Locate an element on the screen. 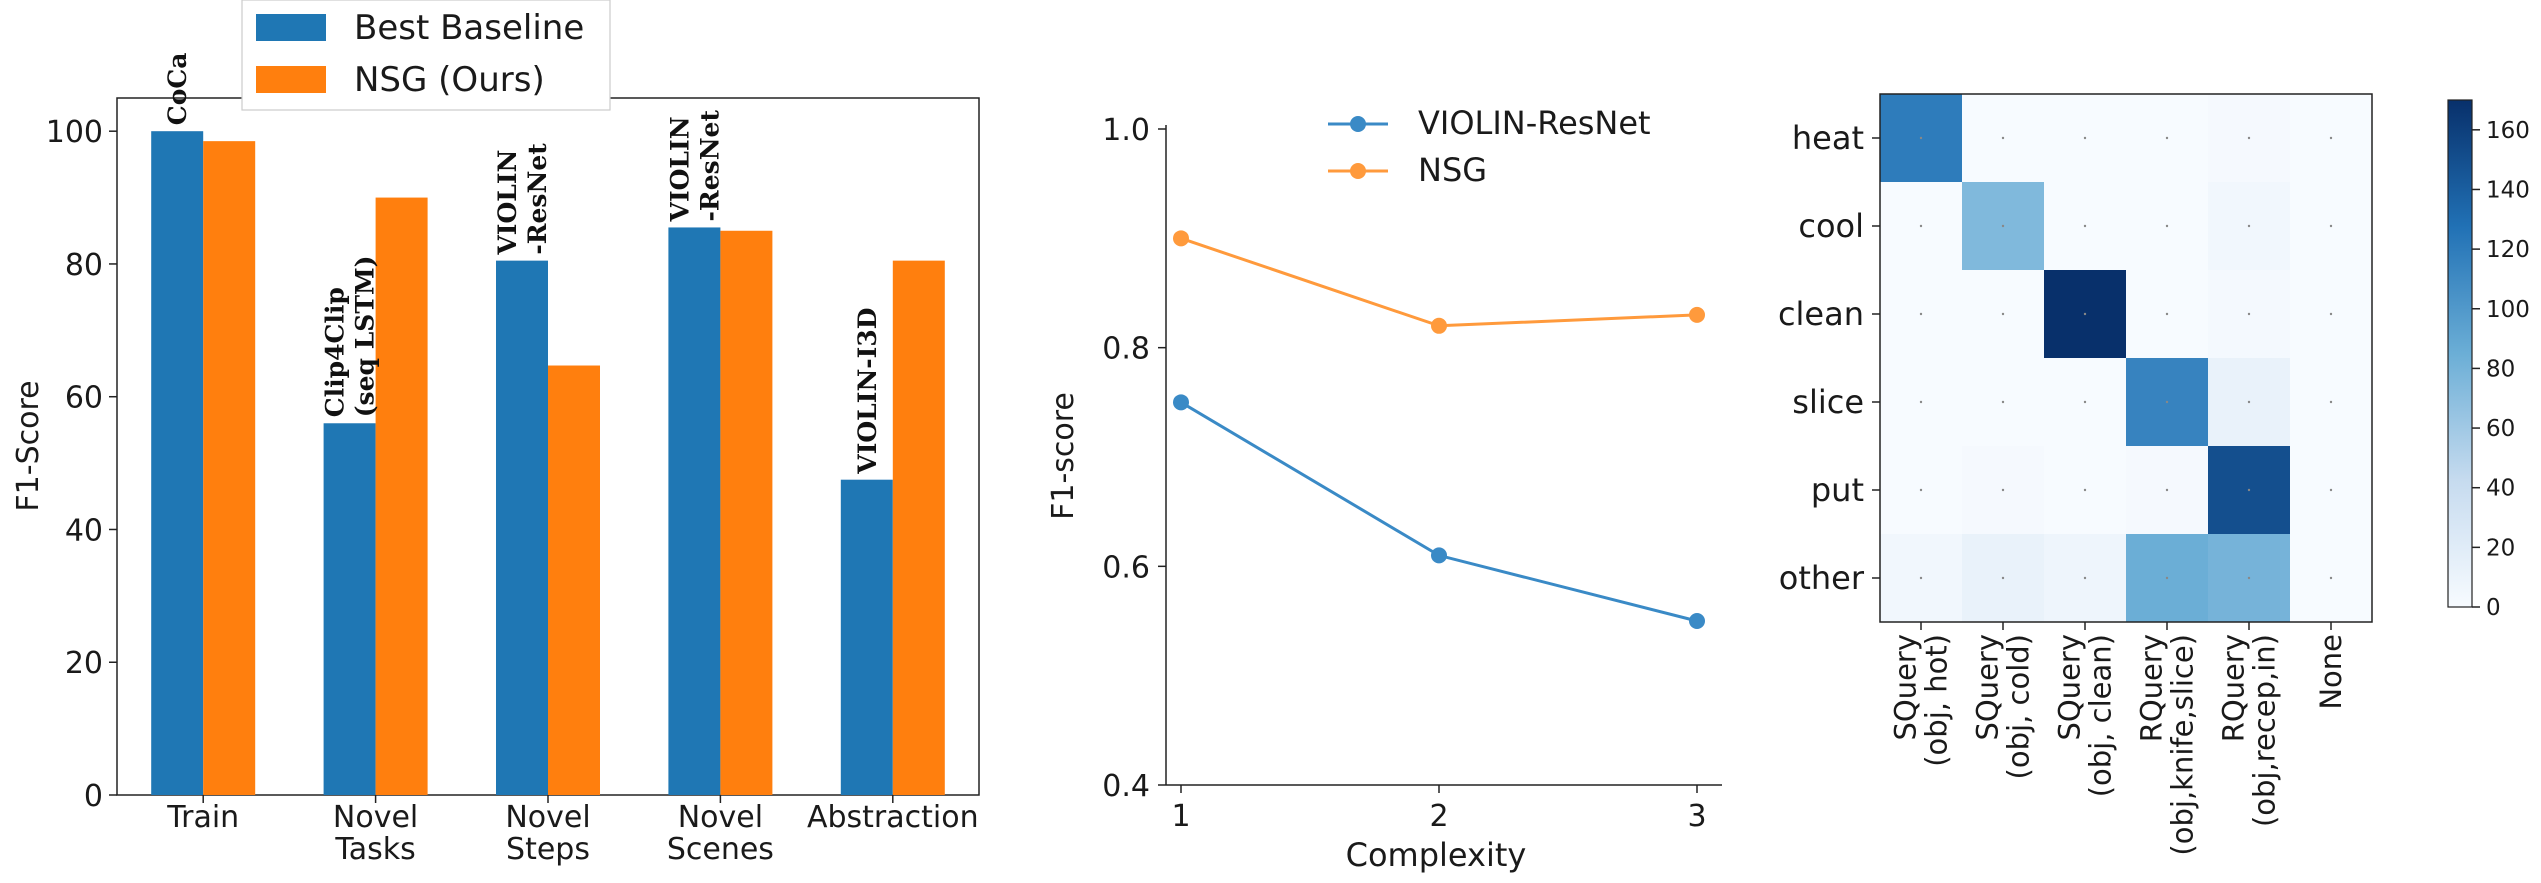 The height and width of the screenshot is (883, 2541). y-axis-label: F1-score is located at coordinates (1063, 456).